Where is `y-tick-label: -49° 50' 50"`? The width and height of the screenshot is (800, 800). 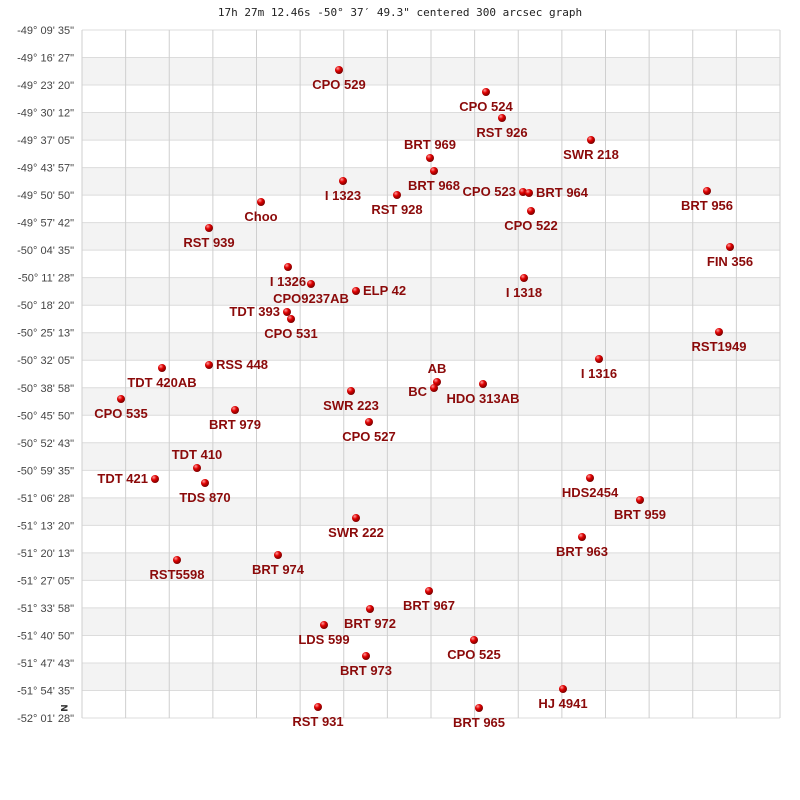 y-tick-label: -49° 50' 50" is located at coordinates (45, 196).